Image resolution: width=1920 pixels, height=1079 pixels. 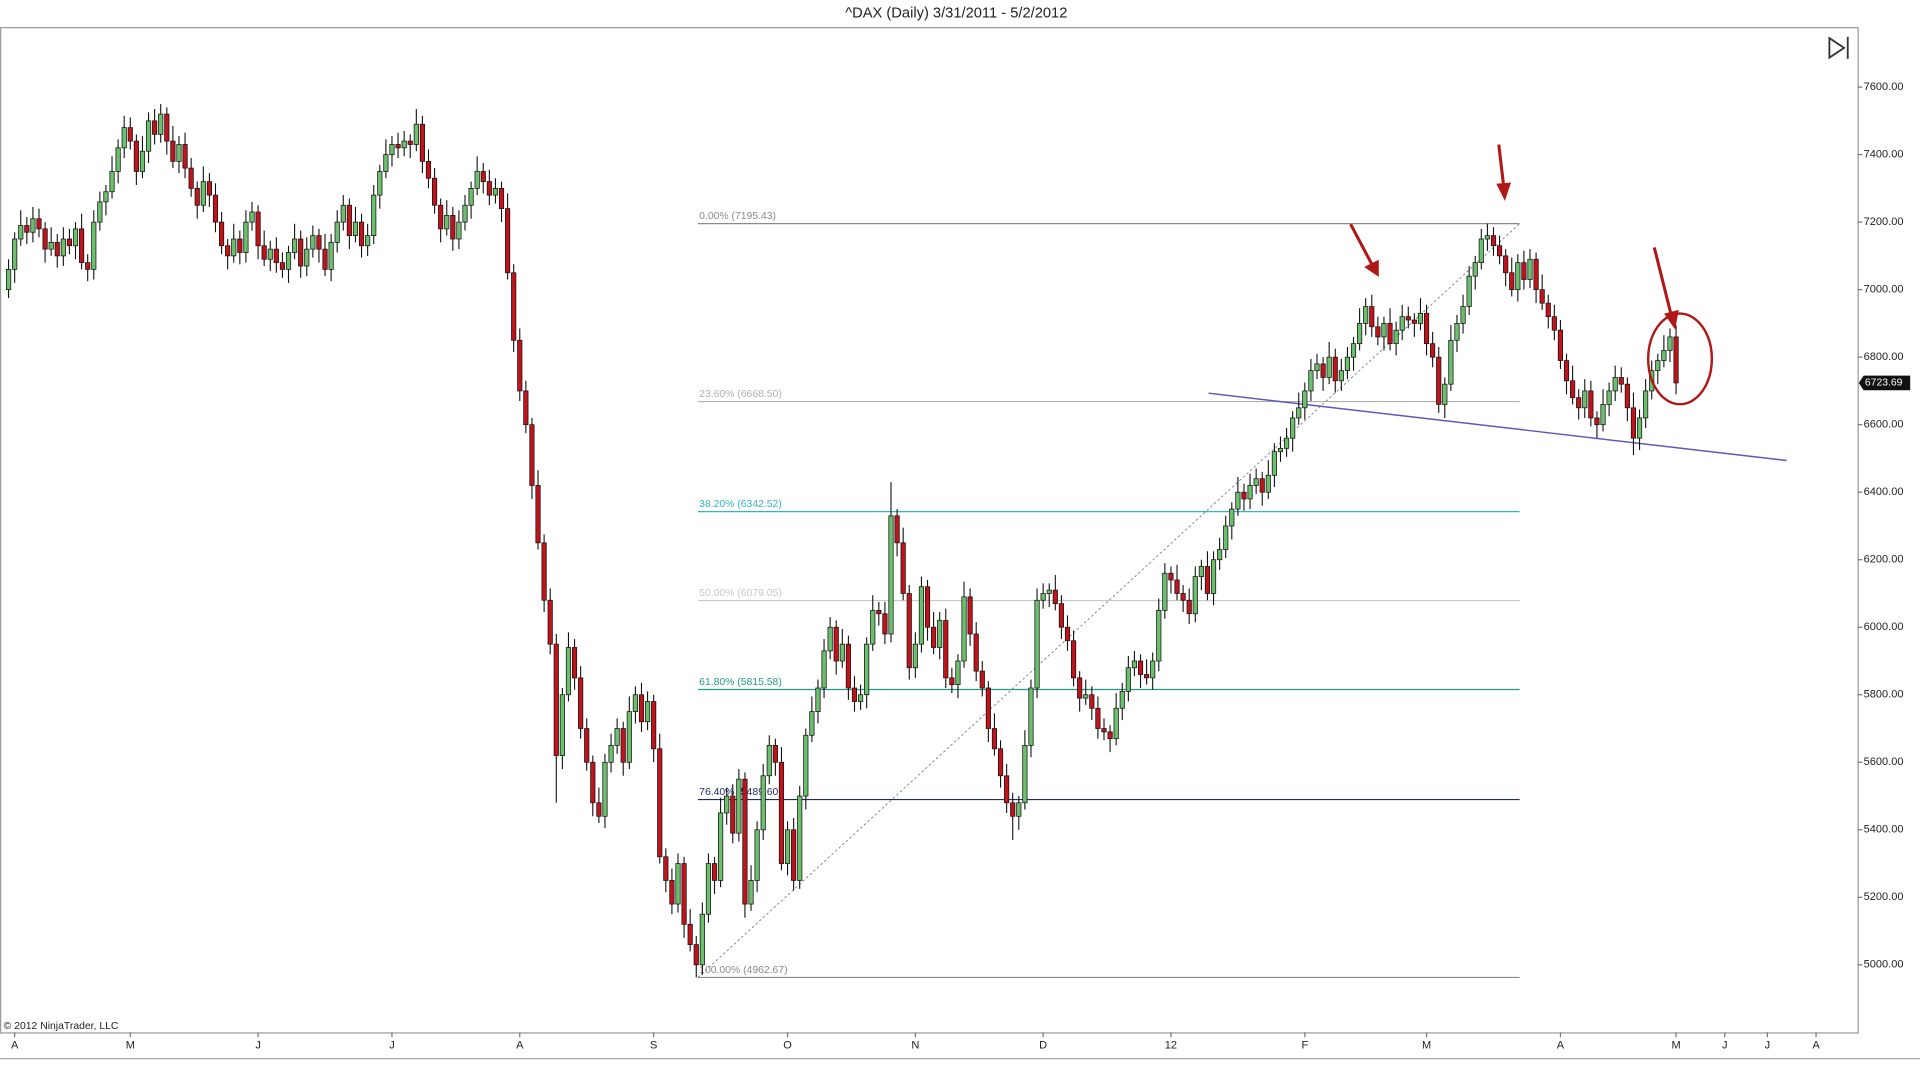 What do you see at coordinates (737, 216) in the screenshot?
I see `fib-label: 0.00% (7195.43)` at bounding box center [737, 216].